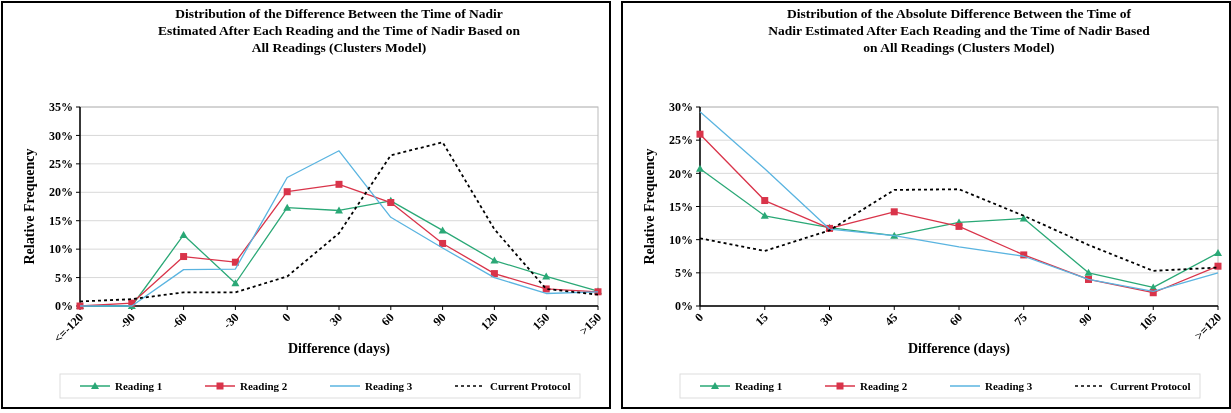 The image size is (1231, 413). Describe the element at coordinates (1020, 319) in the screenshot. I see `x-tick-label: 75` at that location.